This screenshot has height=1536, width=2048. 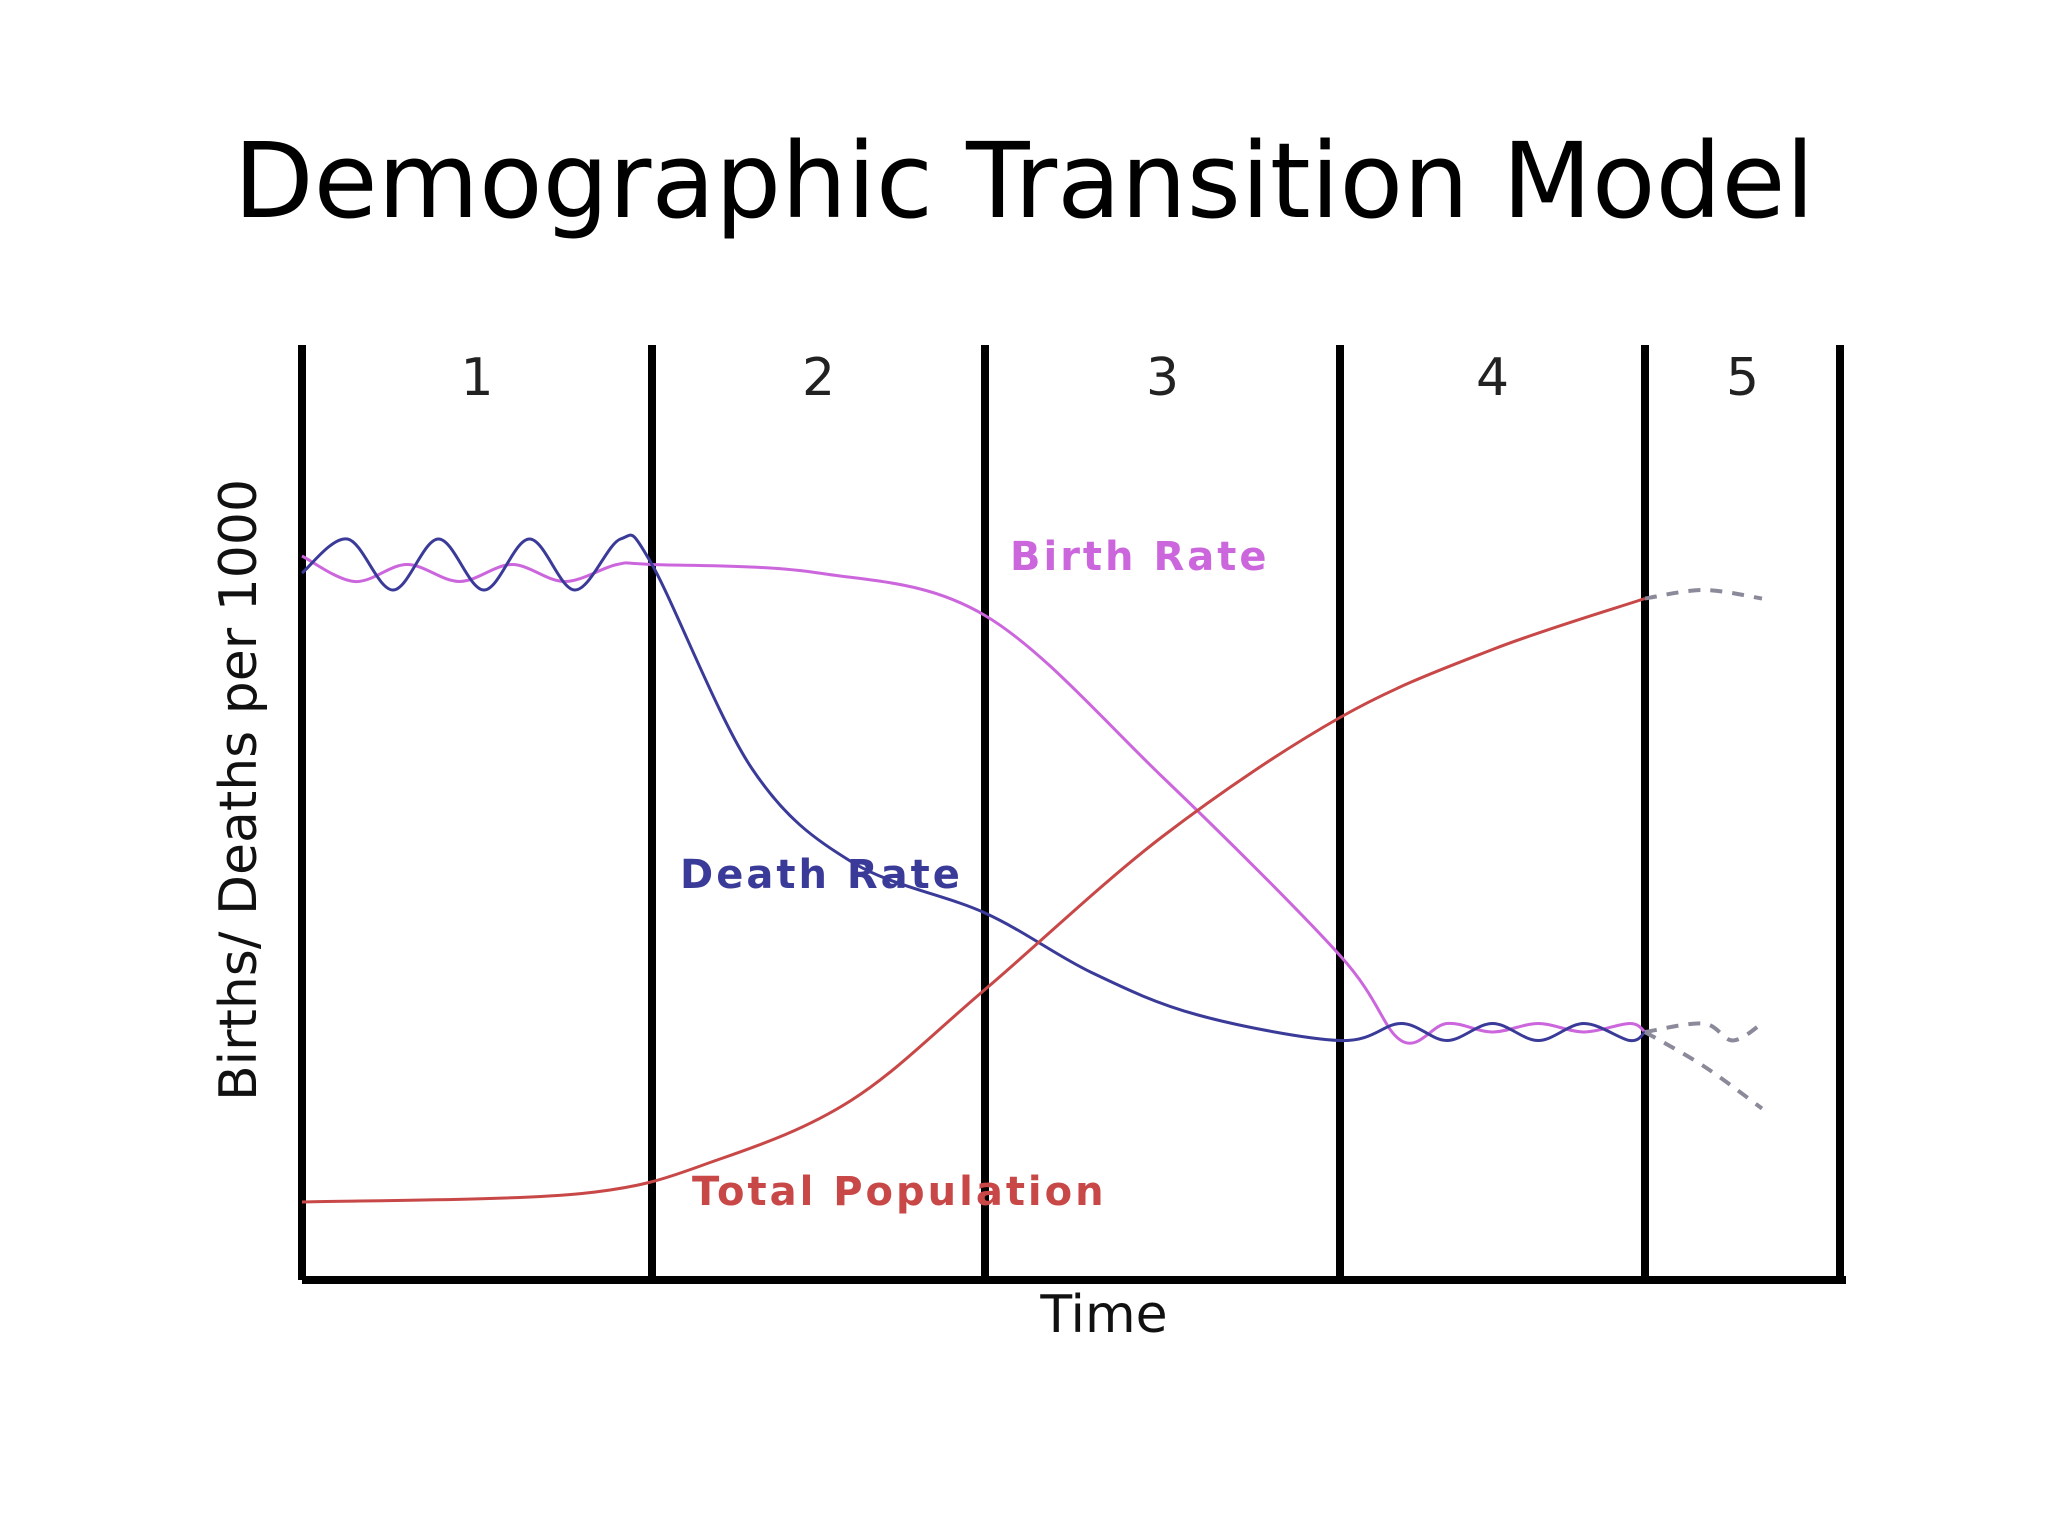 What do you see at coordinates (818, 378) in the screenshot?
I see `stage-label: 2` at bounding box center [818, 378].